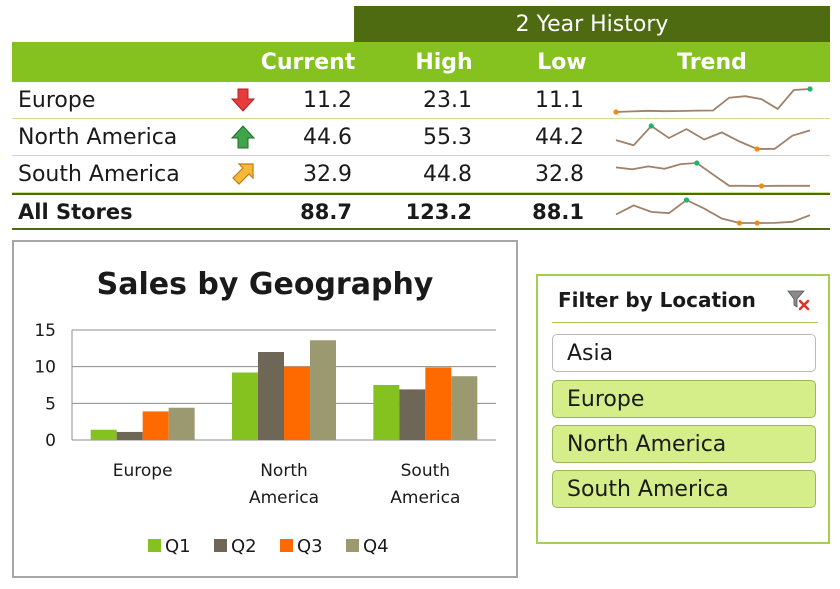  What do you see at coordinates (425, 471) in the screenshot?
I see `x-tick-label: South` at bounding box center [425, 471].